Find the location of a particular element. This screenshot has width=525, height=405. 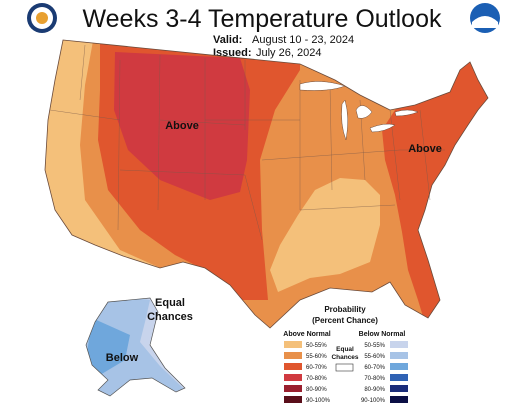

commerce-seal-icon is located at coordinates (42, 18).